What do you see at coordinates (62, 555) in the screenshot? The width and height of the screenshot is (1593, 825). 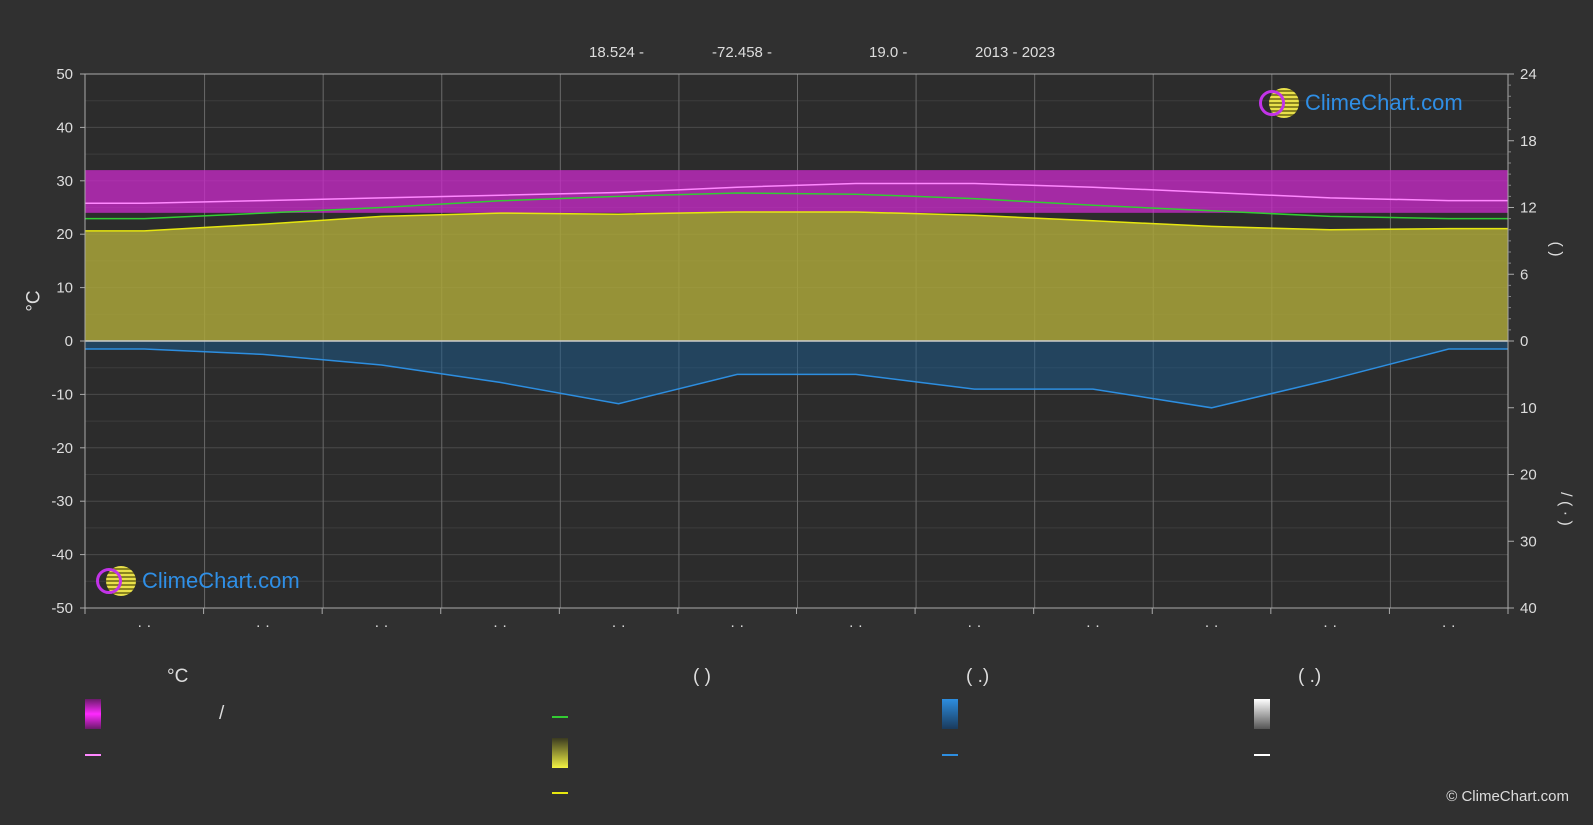 I see `left-tick-label: -40` at bounding box center [62, 555].